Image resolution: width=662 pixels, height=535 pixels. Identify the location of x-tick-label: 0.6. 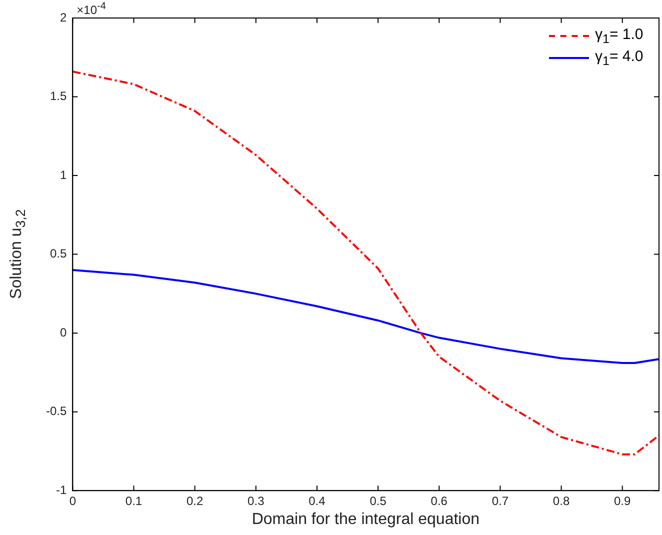
(439, 501).